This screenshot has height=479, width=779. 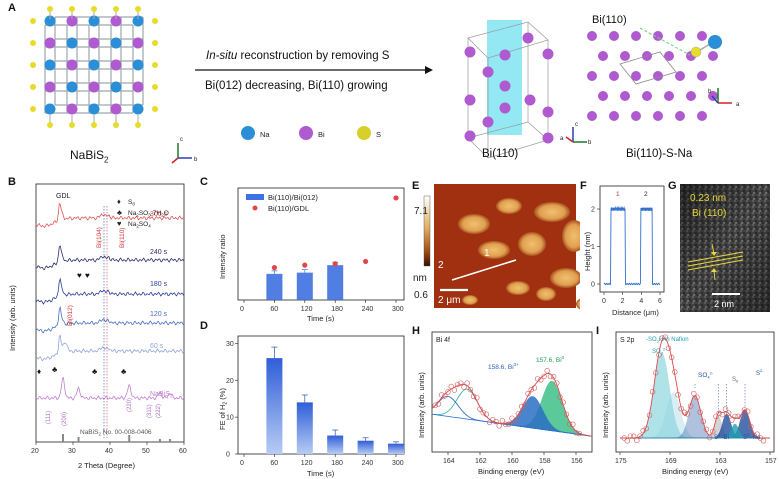 What do you see at coordinates (512, 404) in the screenshot?
I see `h-fit-peaks` at bounding box center [512, 404].